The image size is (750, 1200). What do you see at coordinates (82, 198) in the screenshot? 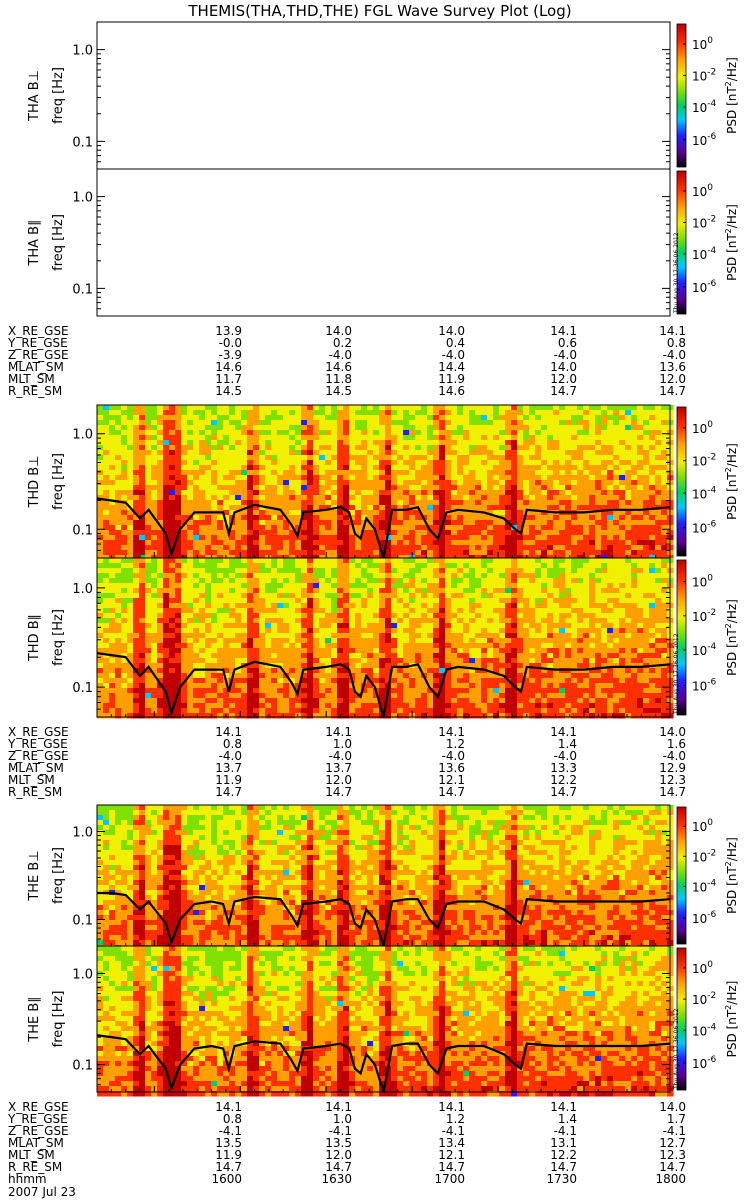
I see `y-tick-label: 1.0` at bounding box center [82, 198].